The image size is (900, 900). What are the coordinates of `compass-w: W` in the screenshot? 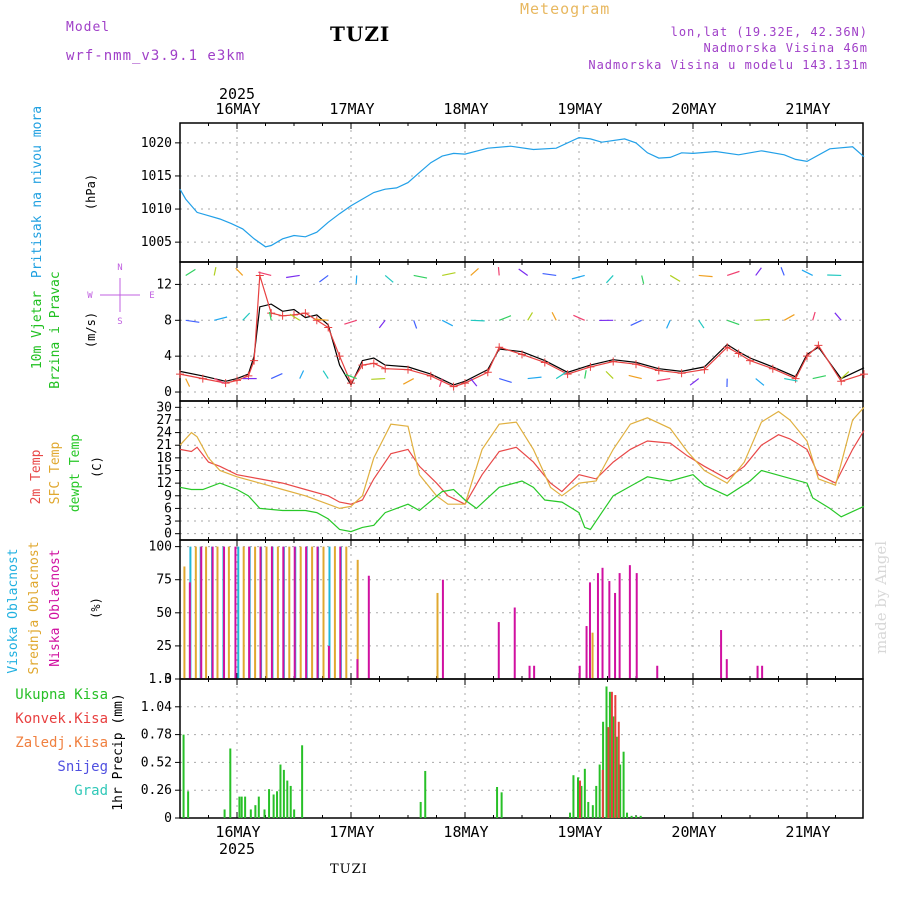 It's located at (90, 296).